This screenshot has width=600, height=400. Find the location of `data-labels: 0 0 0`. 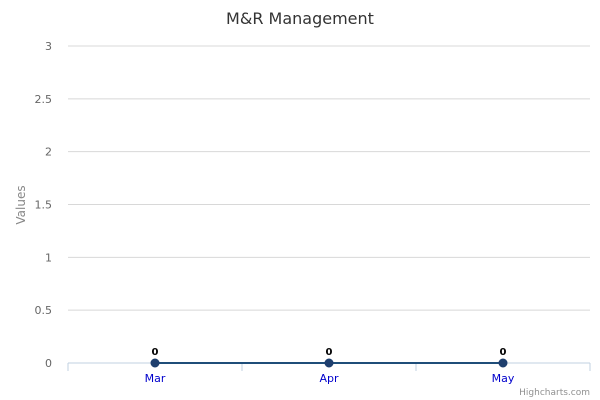

data-labels: 0 0 0 is located at coordinates (329, 352).